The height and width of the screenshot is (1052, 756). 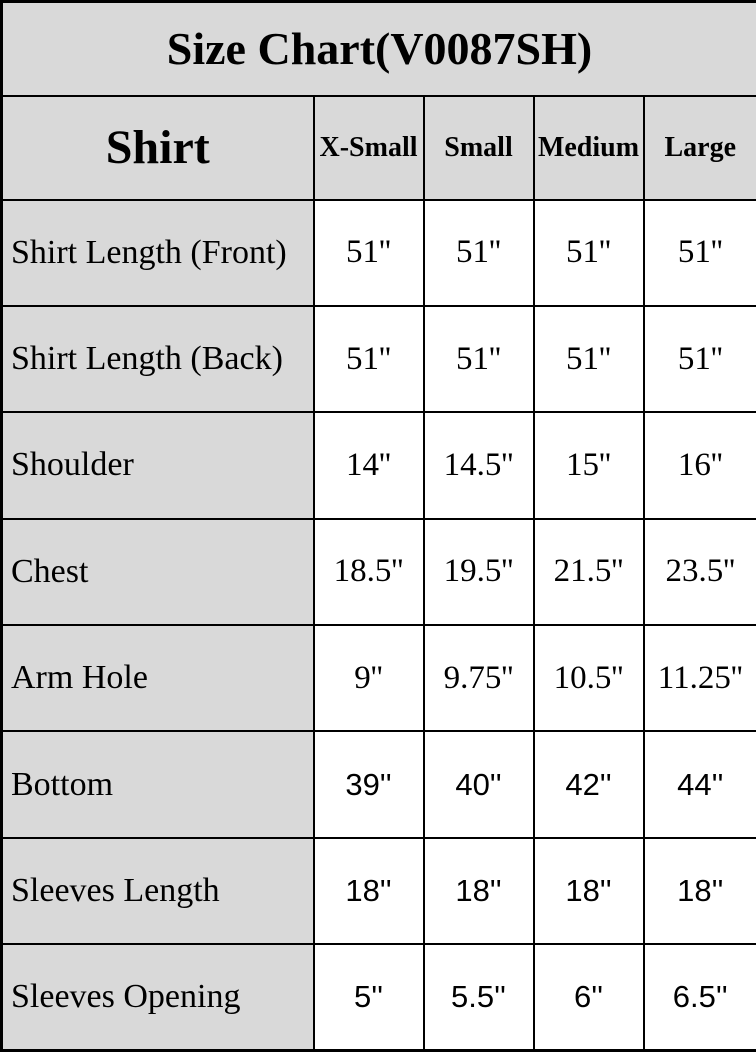 I want to click on column-header-large: Large, so click(x=699, y=147).